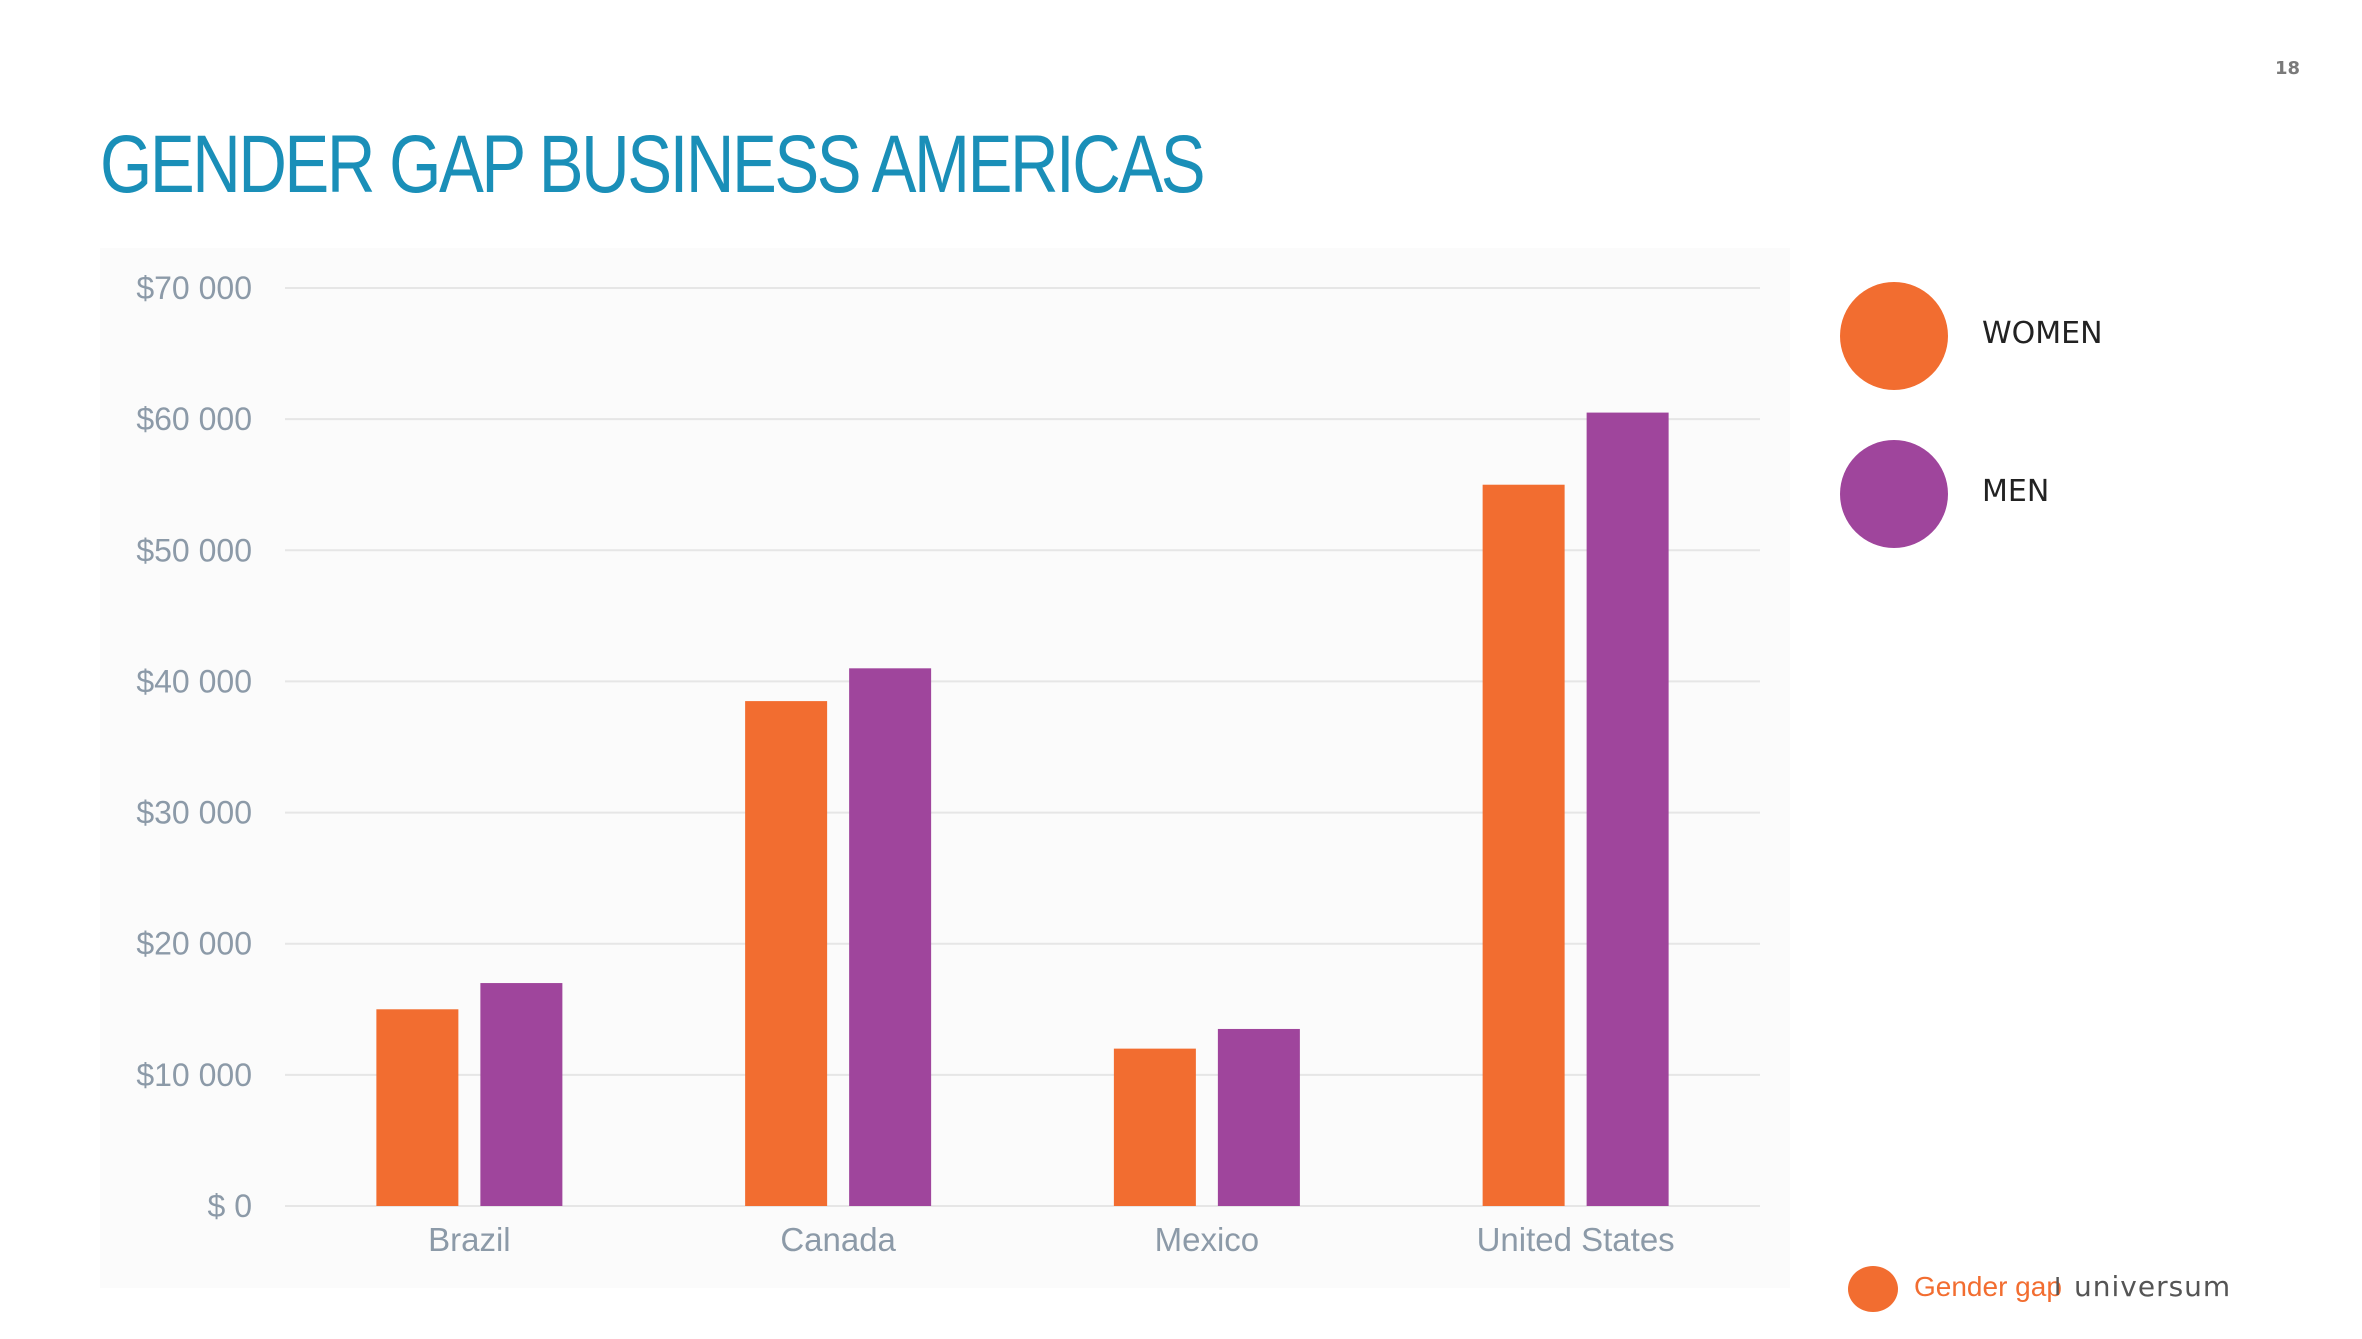  I want to click on y-tick-label: $20 000, so click(194, 944).